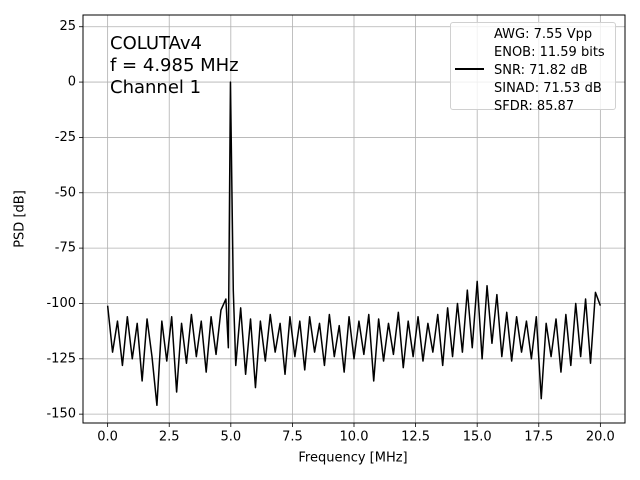 Image resolution: width=640 pixels, height=480 pixels. Describe the element at coordinates (415, 437) in the screenshot. I see `x-tick-label: 12.5` at that location.